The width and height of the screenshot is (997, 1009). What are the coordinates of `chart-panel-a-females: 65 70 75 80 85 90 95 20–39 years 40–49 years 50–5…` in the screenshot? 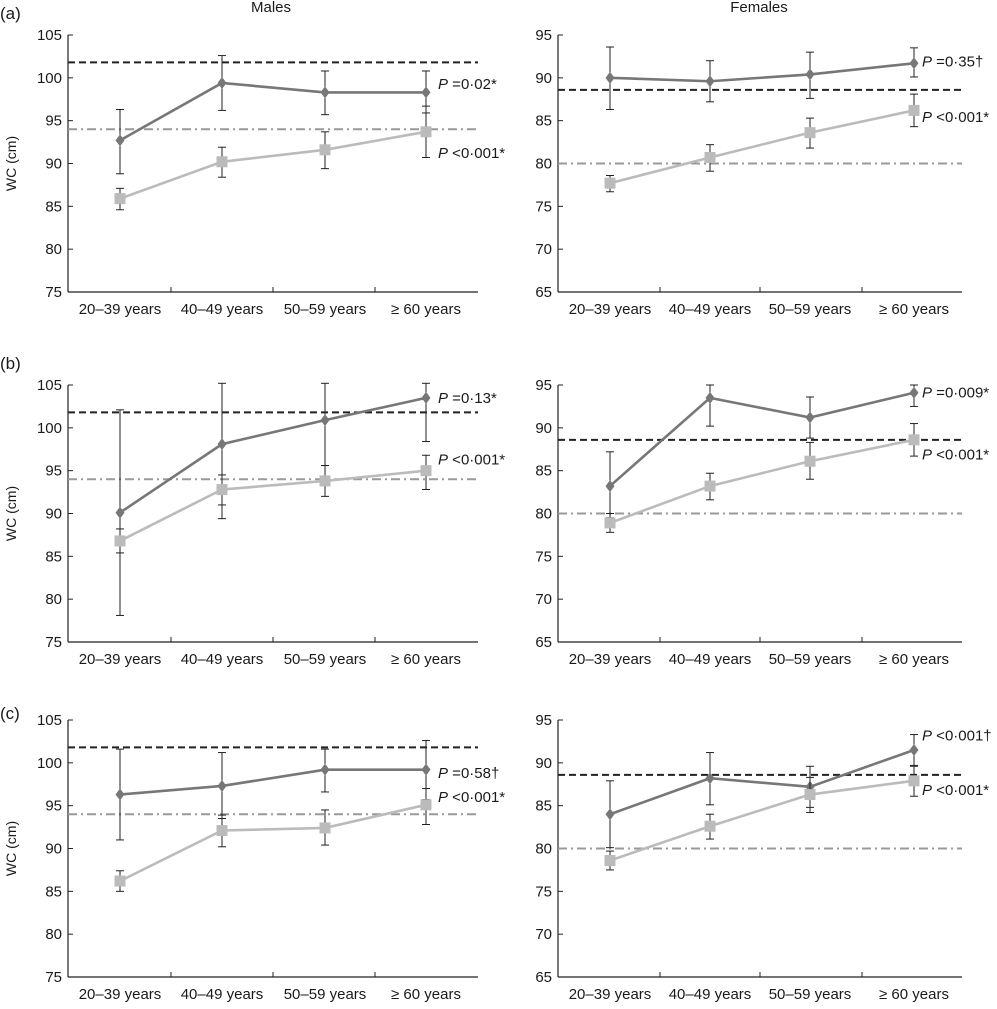 It's located at (762, 172).